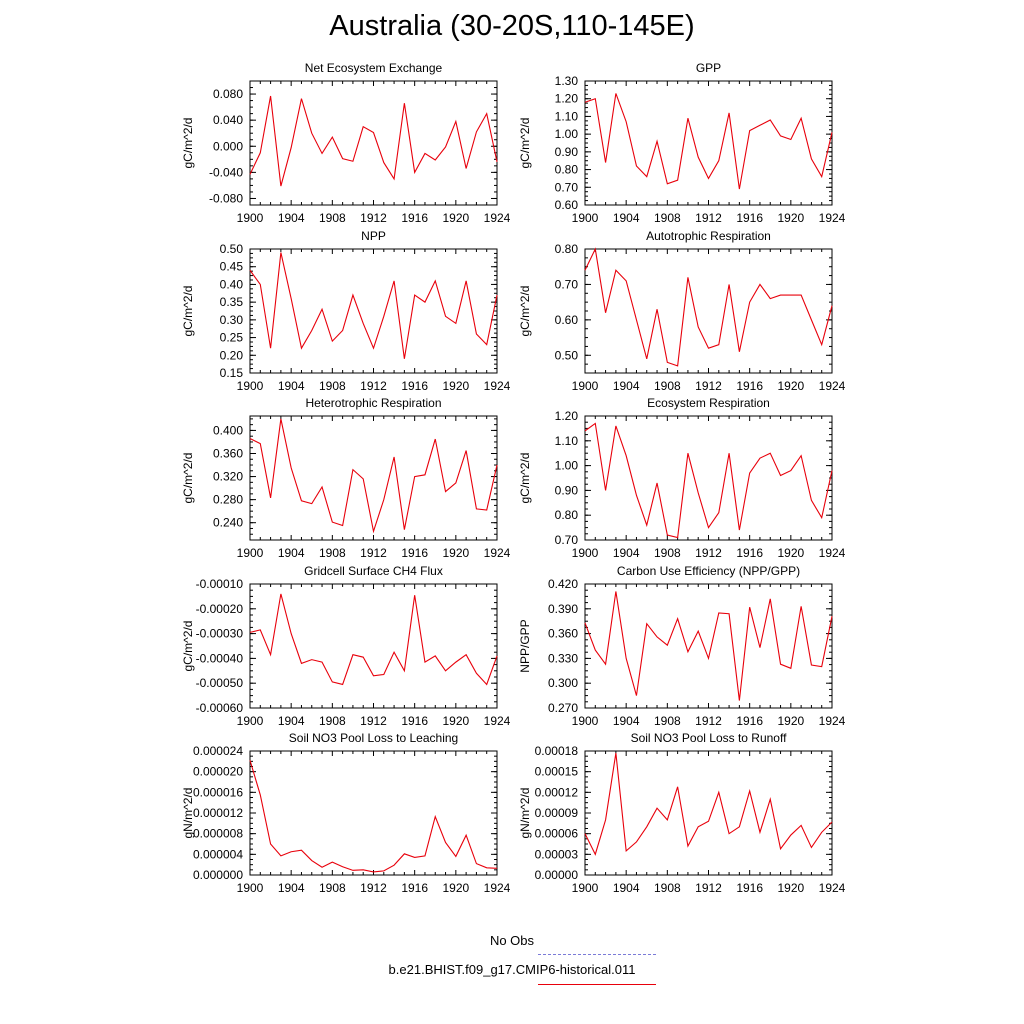  What do you see at coordinates (557, 813) in the screenshot?
I see `panel-10-ytick-label: 0.00009` at bounding box center [557, 813].